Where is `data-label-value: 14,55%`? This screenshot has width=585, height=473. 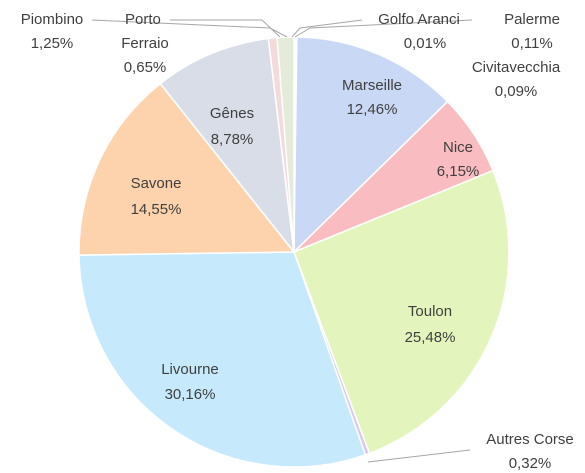
data-label-value: 14,55% is located at coordinates (156, 209).